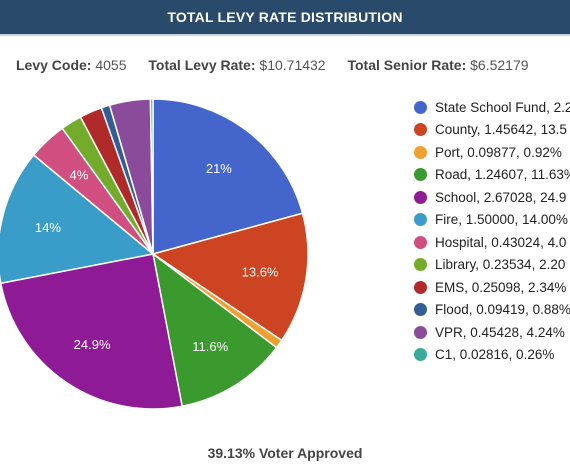  I want to click on pie-slice-c1, so click(151, 176).